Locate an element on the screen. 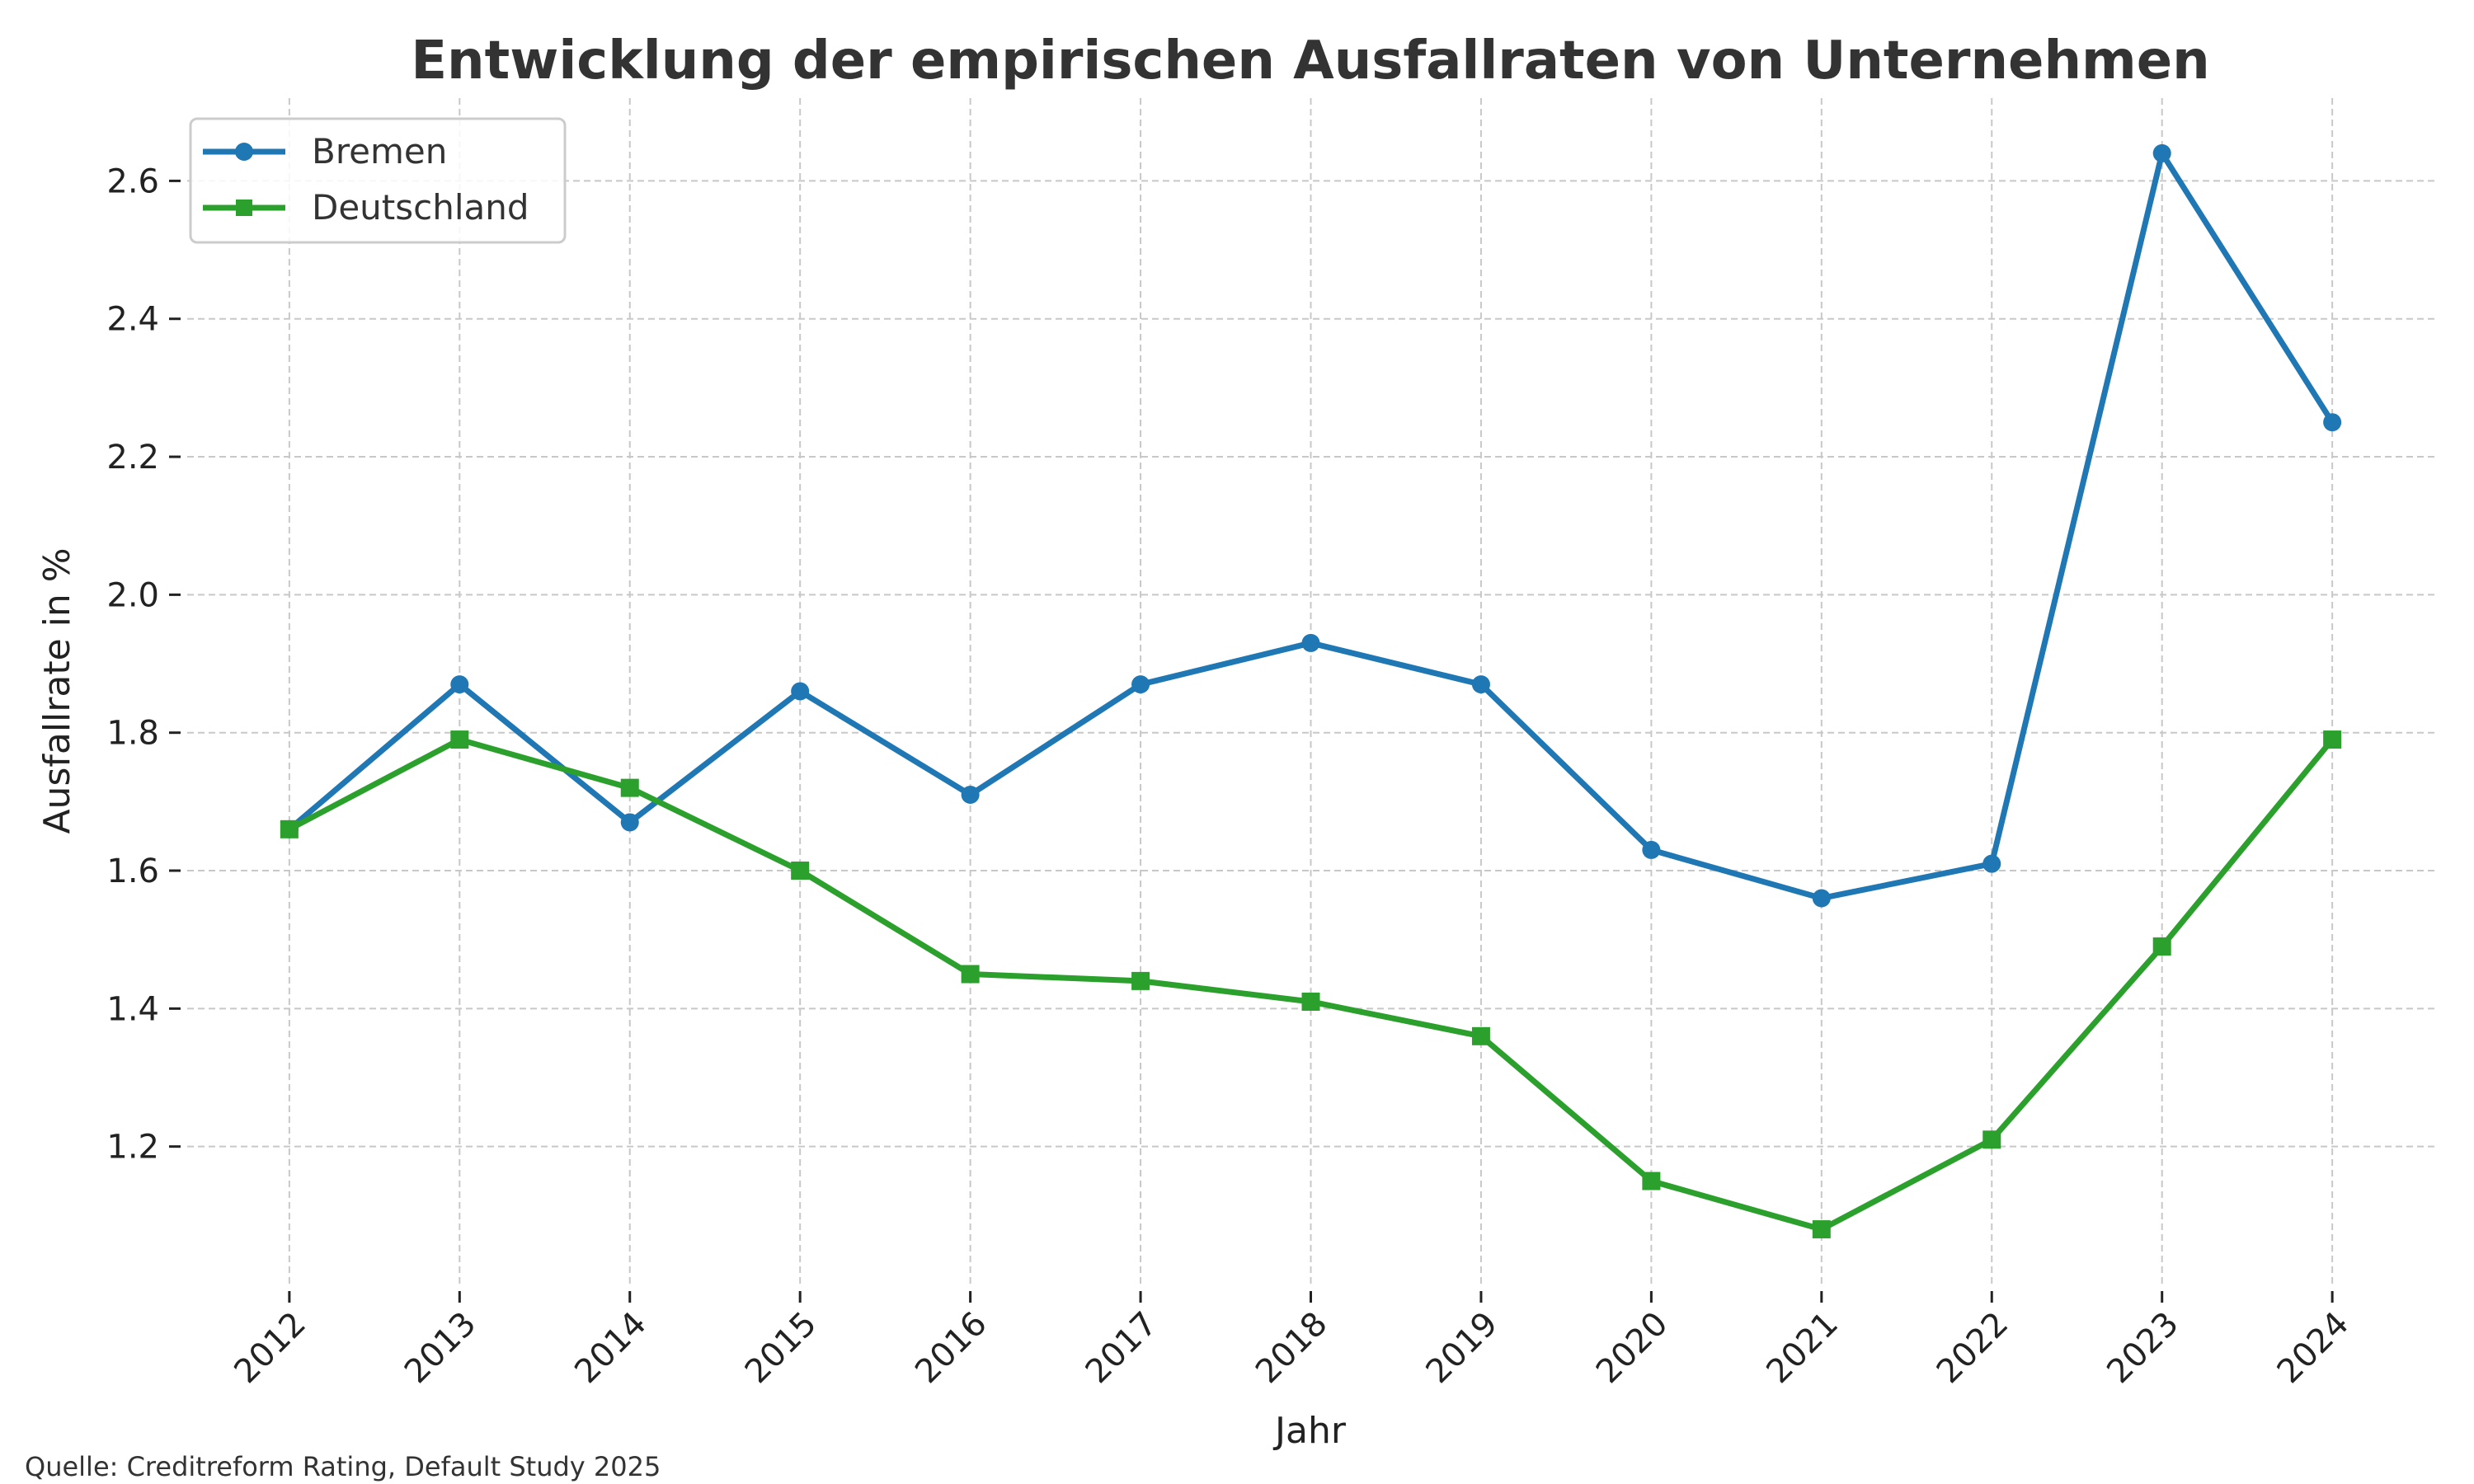 This screenshot has height=1484, width=2474. x-tick-label: 2013 is located at coordinates (440, 1348).